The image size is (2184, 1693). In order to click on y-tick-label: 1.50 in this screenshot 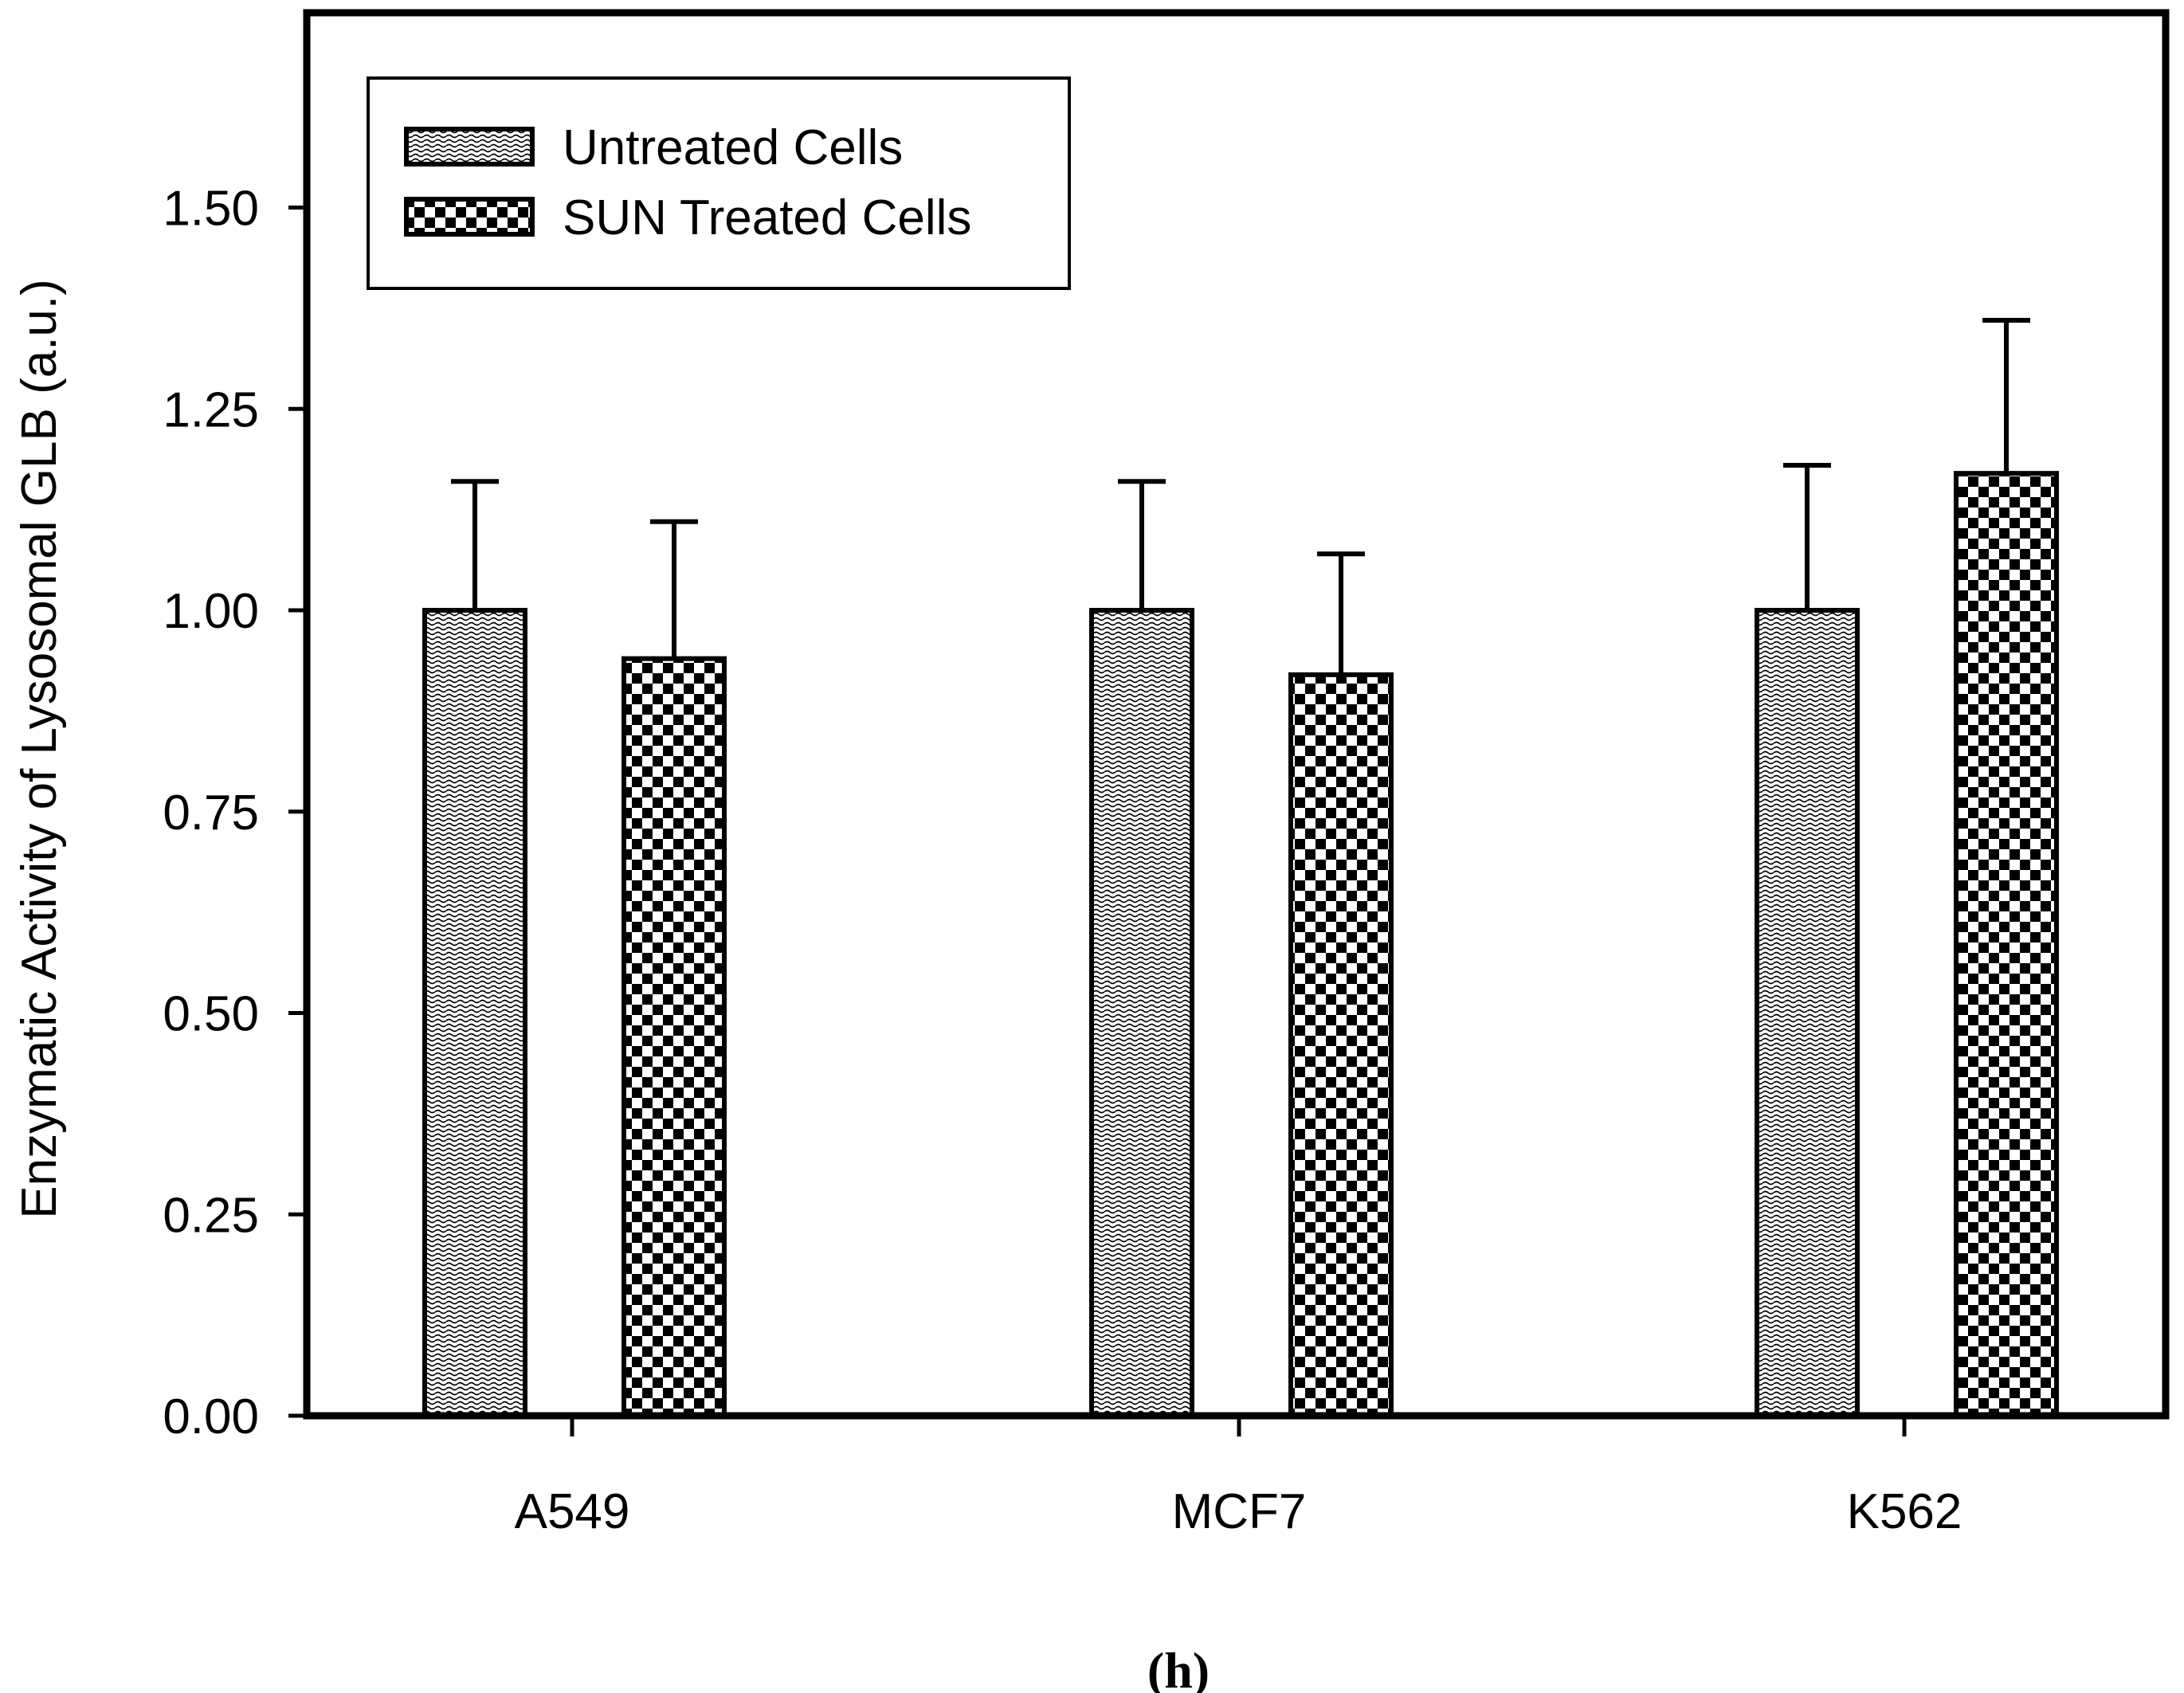, I will do `click(211, 209)`.